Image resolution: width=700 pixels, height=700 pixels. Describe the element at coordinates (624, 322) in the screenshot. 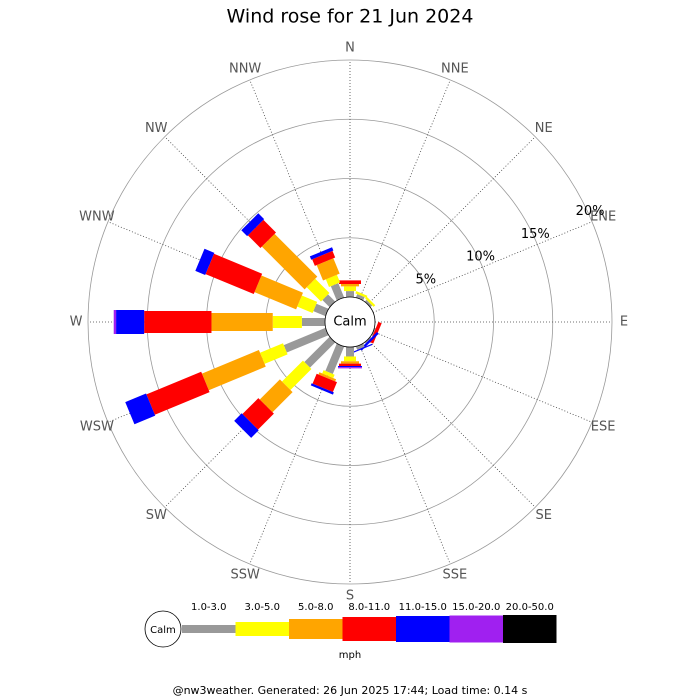

I see `direction-label: E` at that location.